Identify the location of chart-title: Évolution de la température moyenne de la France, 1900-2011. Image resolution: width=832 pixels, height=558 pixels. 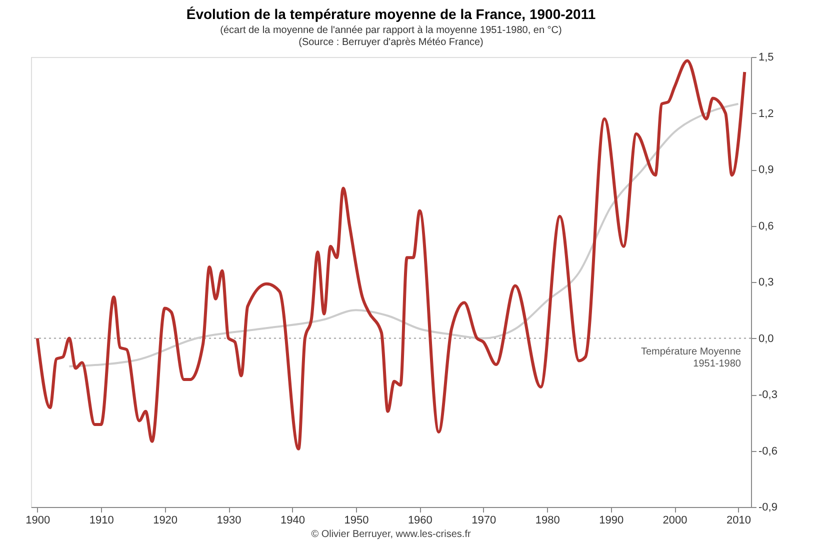
(391, 14).